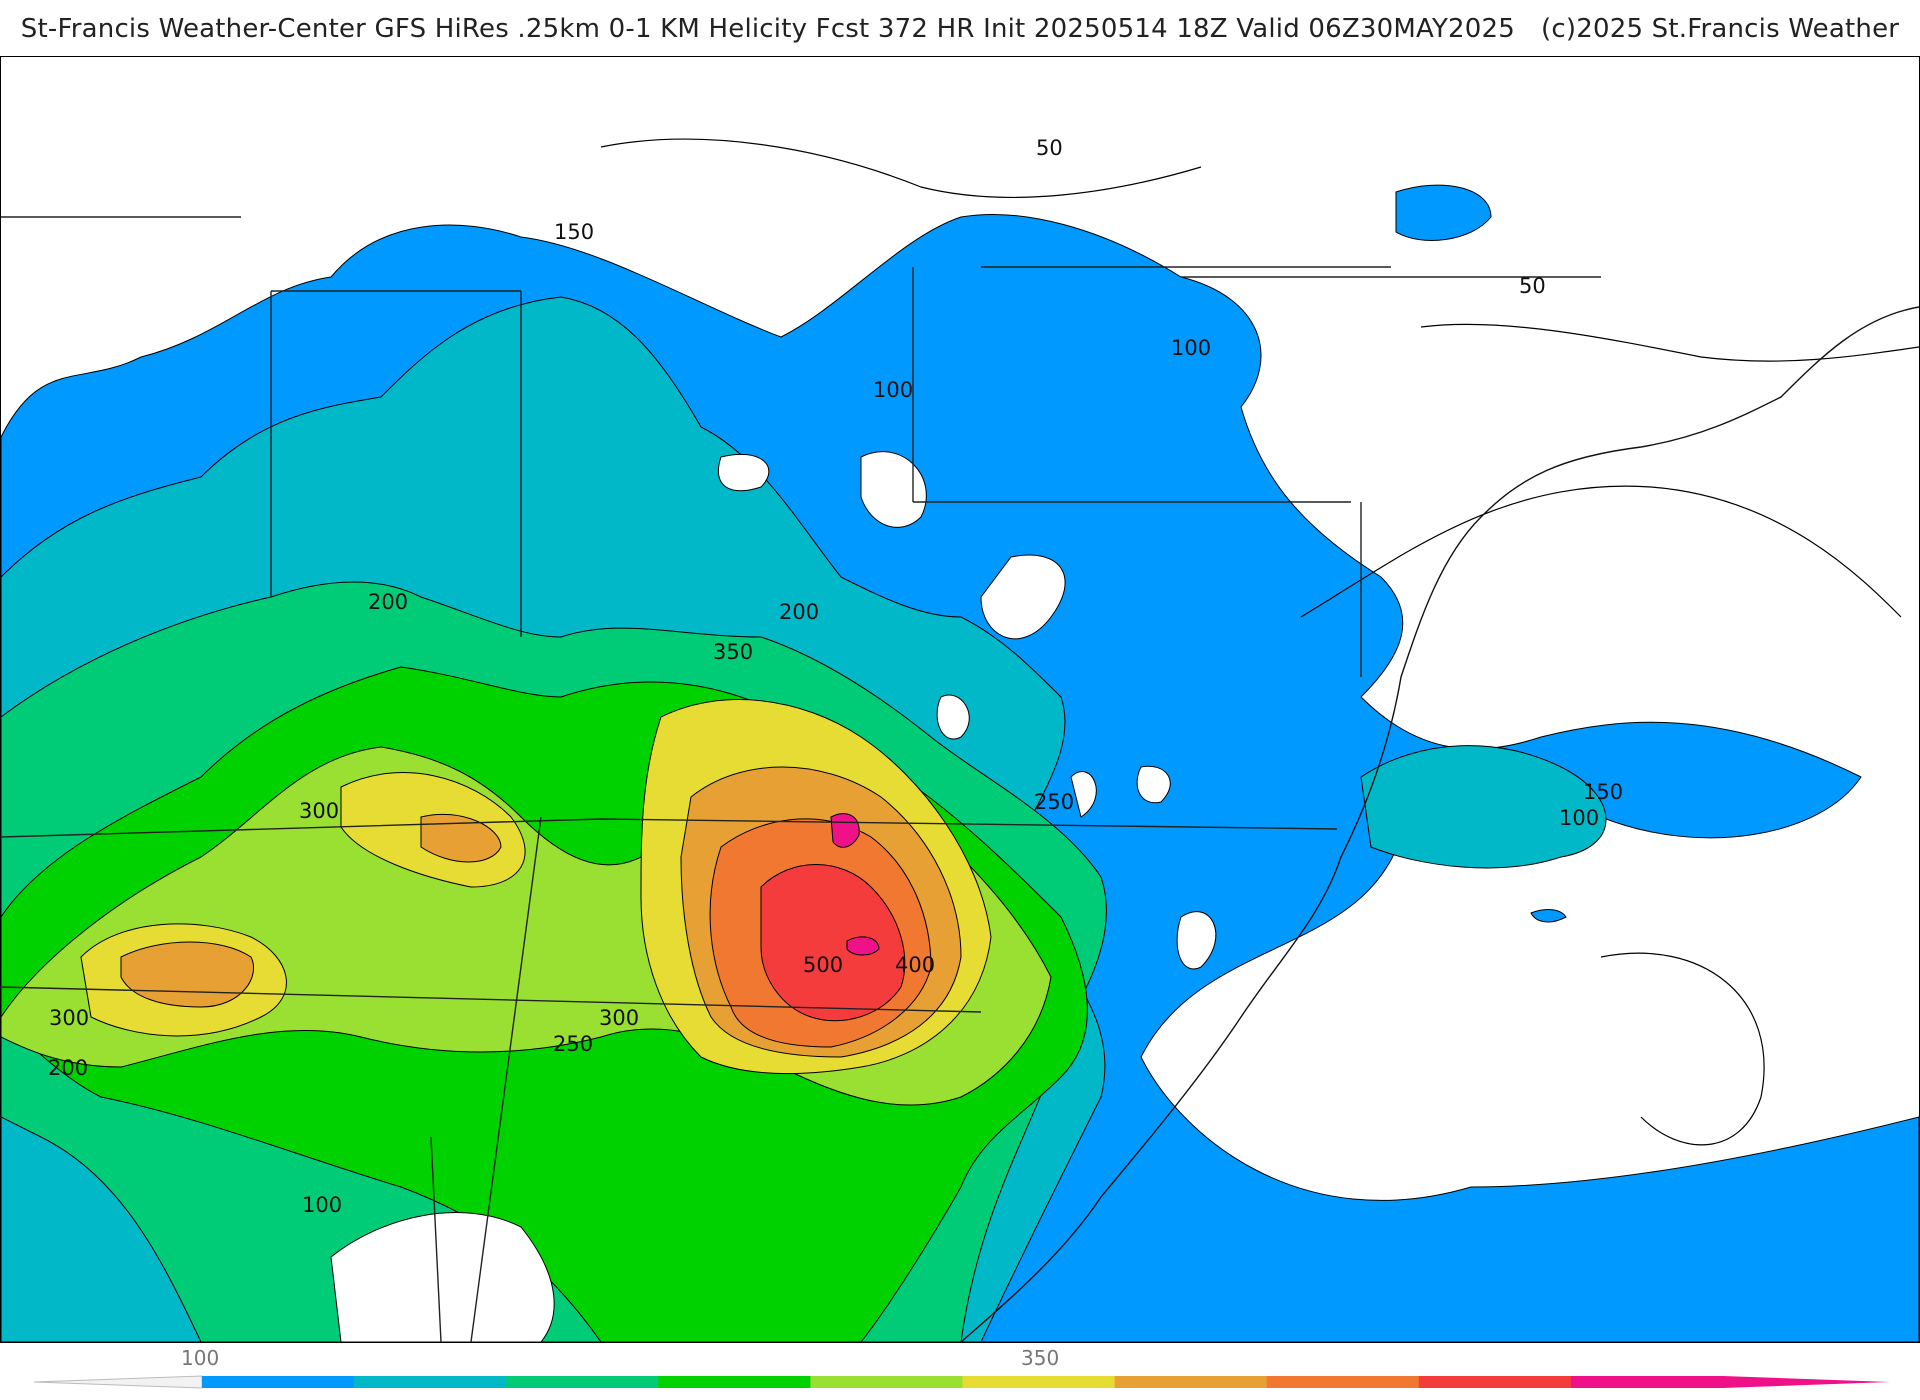 Image resolution: width=1920 pixels, height=1400 pixels. Describe the element at coordinates (1579, 818) in the screenshot. I see `label-100-ocean: 100` at that location.